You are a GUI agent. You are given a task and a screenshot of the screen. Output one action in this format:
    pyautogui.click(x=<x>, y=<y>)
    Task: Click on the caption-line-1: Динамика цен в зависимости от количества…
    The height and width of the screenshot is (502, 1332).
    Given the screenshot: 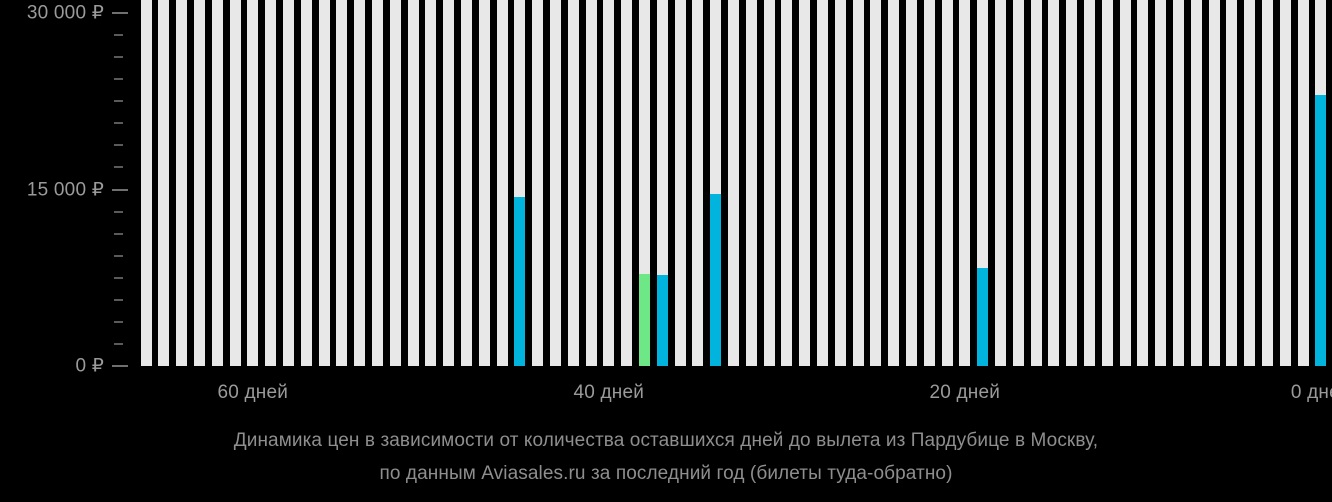 What is the action you would take?
    pyautogui.click(x=666, y=440)
    